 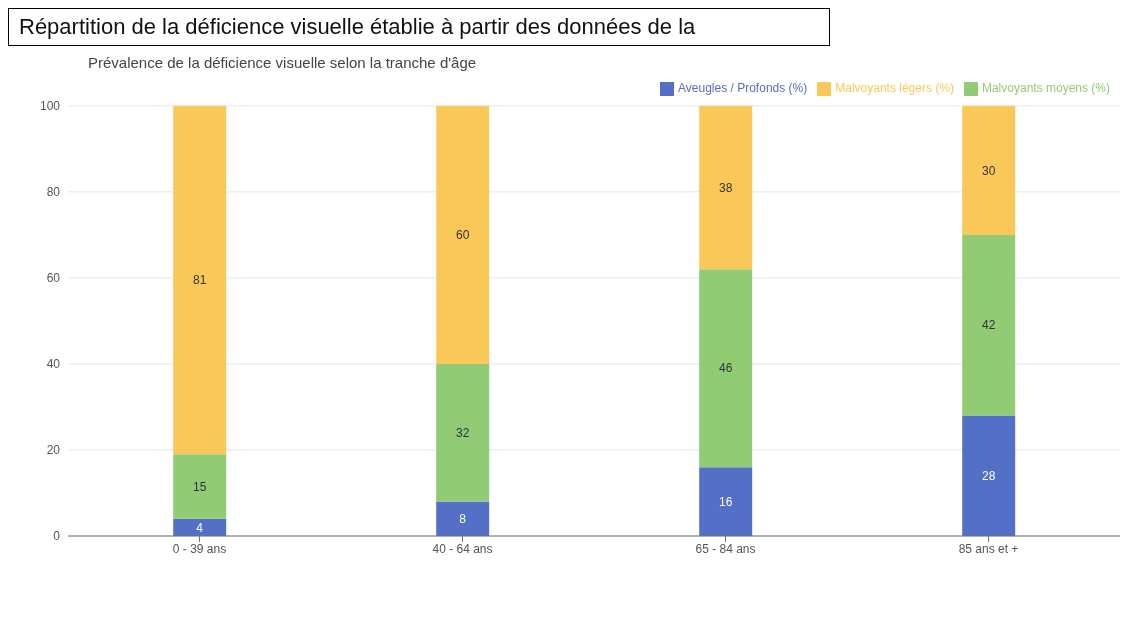 I want to click on y-tick-label: 20, so click(x=53, y=450).